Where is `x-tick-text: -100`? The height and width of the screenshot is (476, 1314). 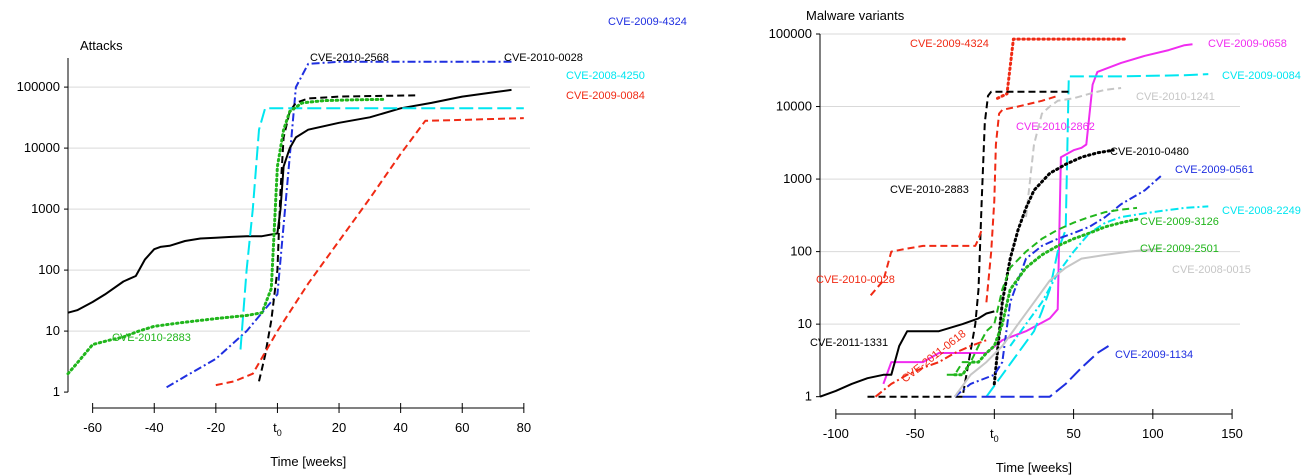
x-tick-text: -100 is located at coordinates (836, 433).